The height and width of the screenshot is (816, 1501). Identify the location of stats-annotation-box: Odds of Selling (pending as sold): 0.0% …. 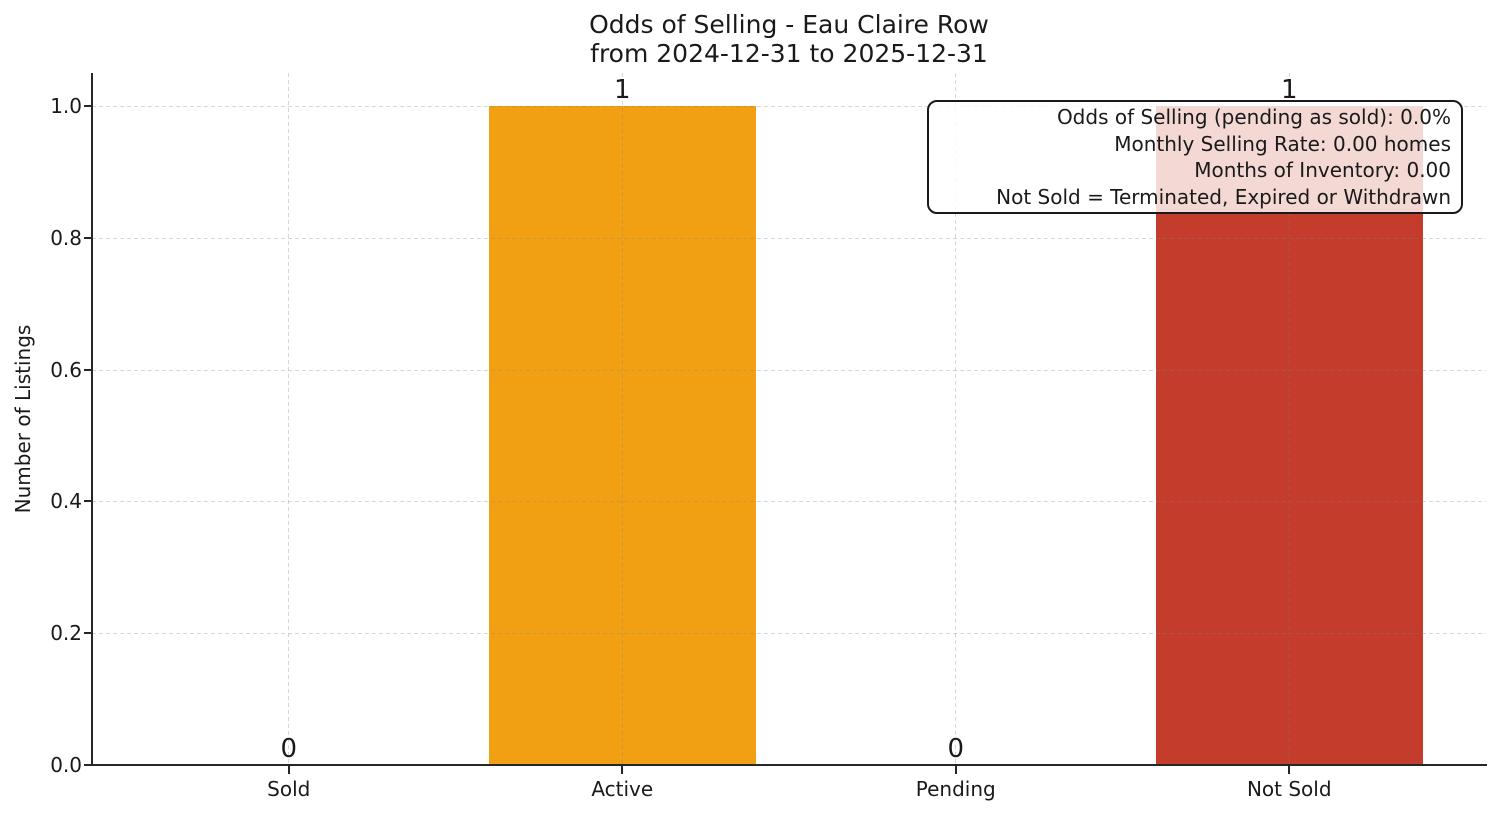
(1195, 157).